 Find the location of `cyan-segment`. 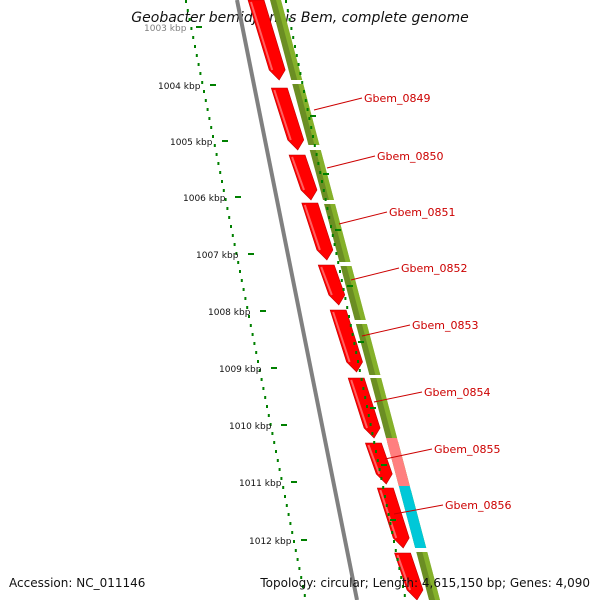

cyan-segment is located at coordinates (412, 517).